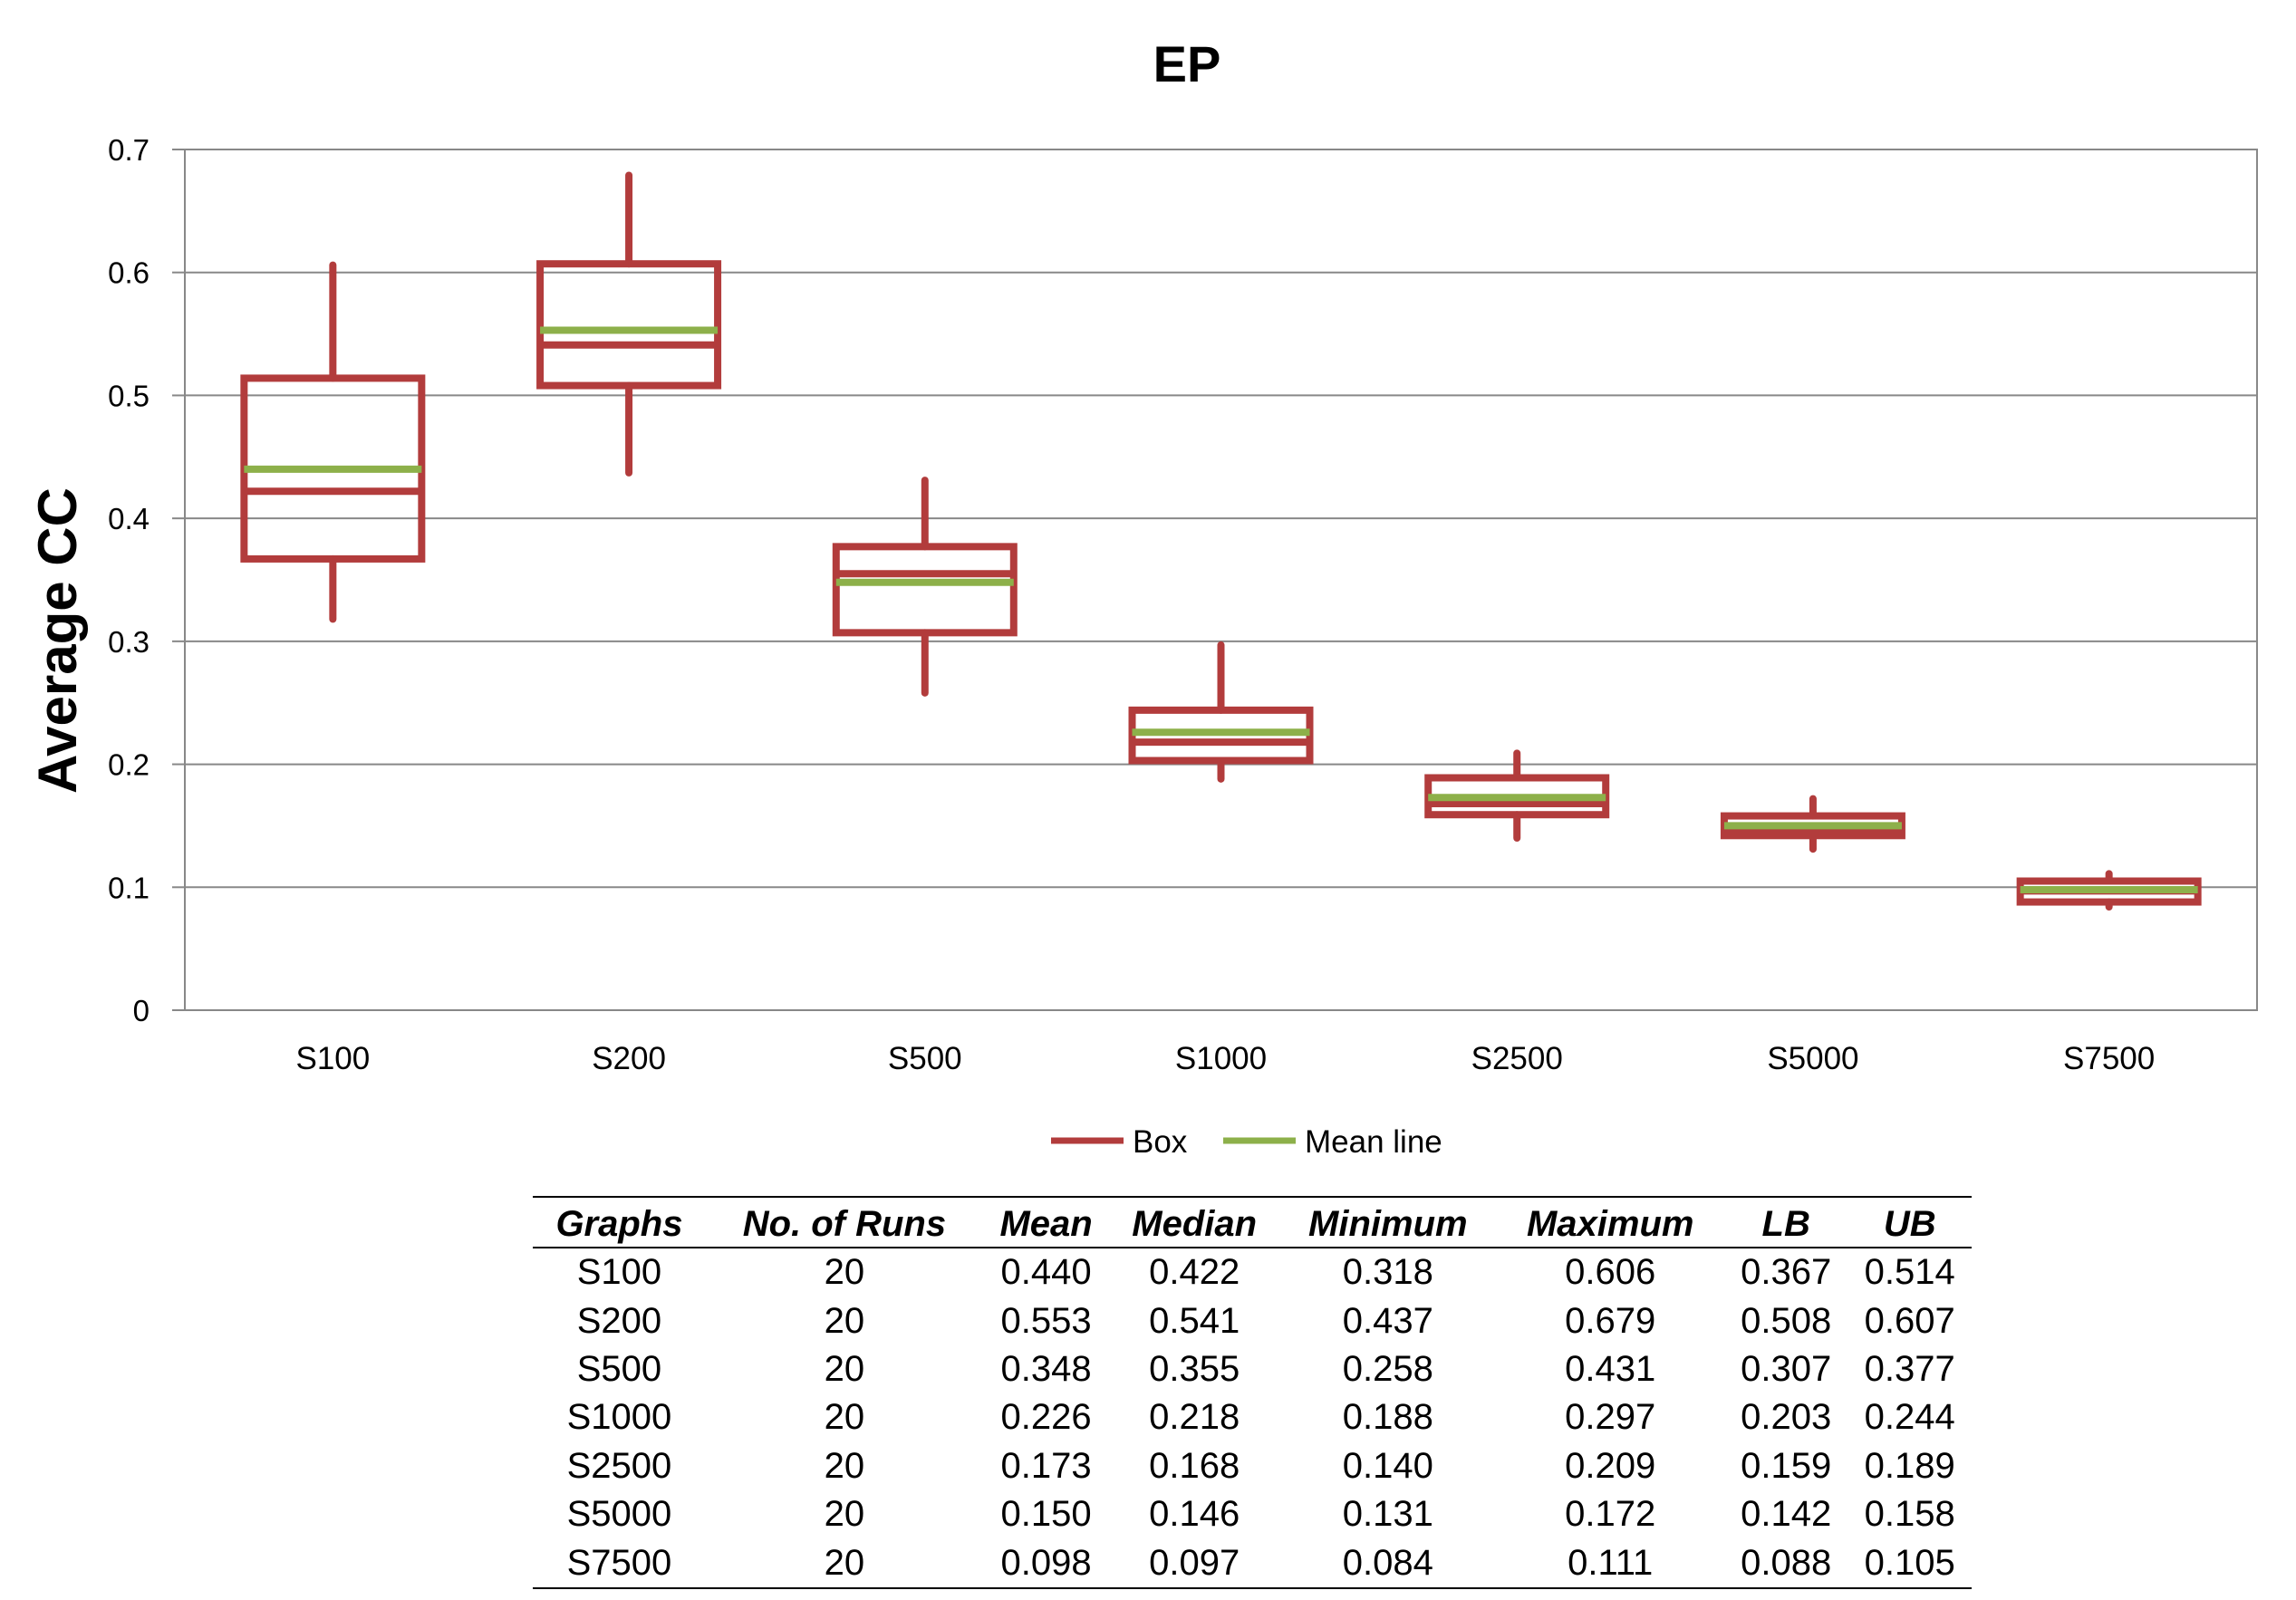 This screenshot has height=1600, width=2296. I want to click on box-s500, so click(925, 587).